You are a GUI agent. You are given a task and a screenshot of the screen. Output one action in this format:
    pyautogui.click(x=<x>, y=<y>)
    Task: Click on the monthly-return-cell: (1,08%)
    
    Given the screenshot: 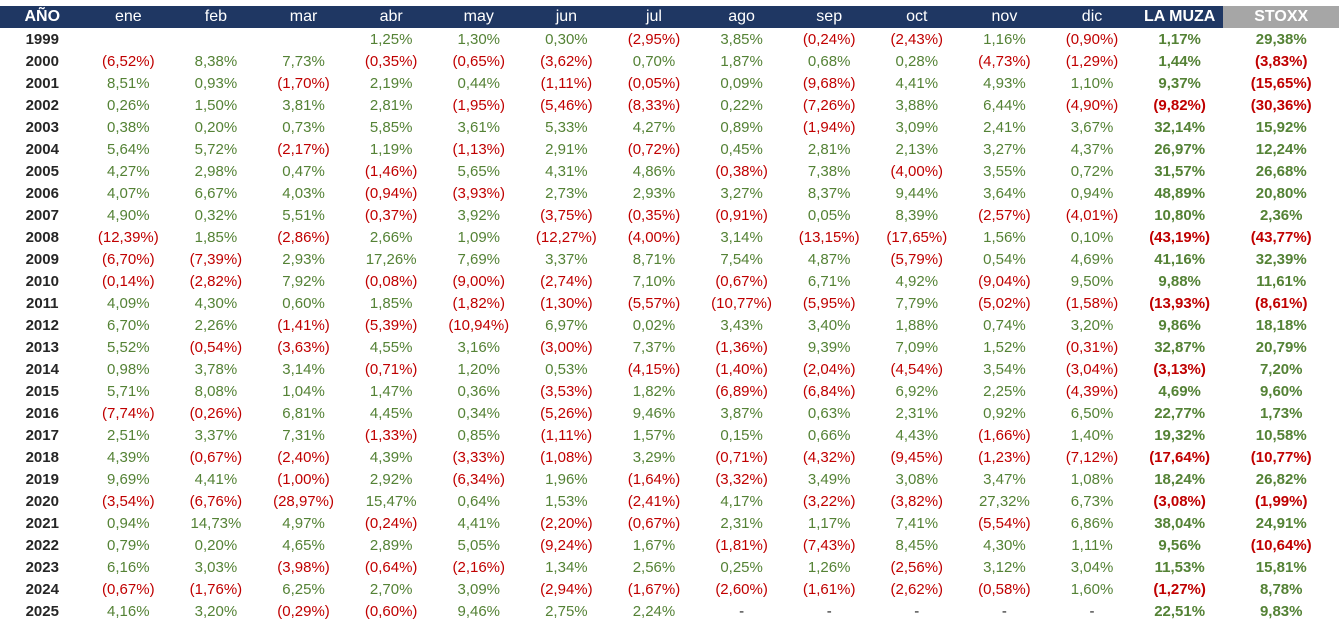 What is the action you would take?
    pyautogui.click(x=566, y=457)
    